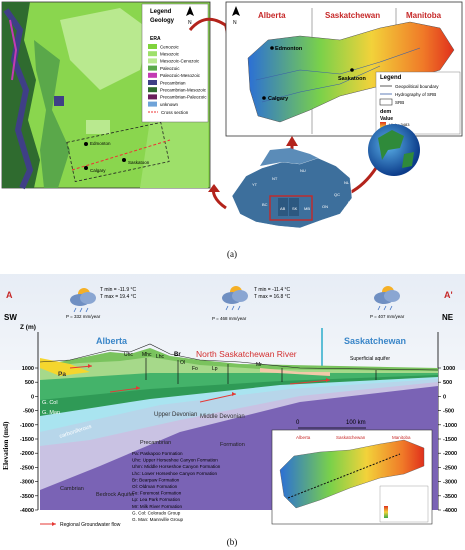 This screenshot has height=550, width=465. What do you see at coordinates (289, 157) in the screenshot?
I see `canada-arctic-shape` at bounding box center [289, 157].